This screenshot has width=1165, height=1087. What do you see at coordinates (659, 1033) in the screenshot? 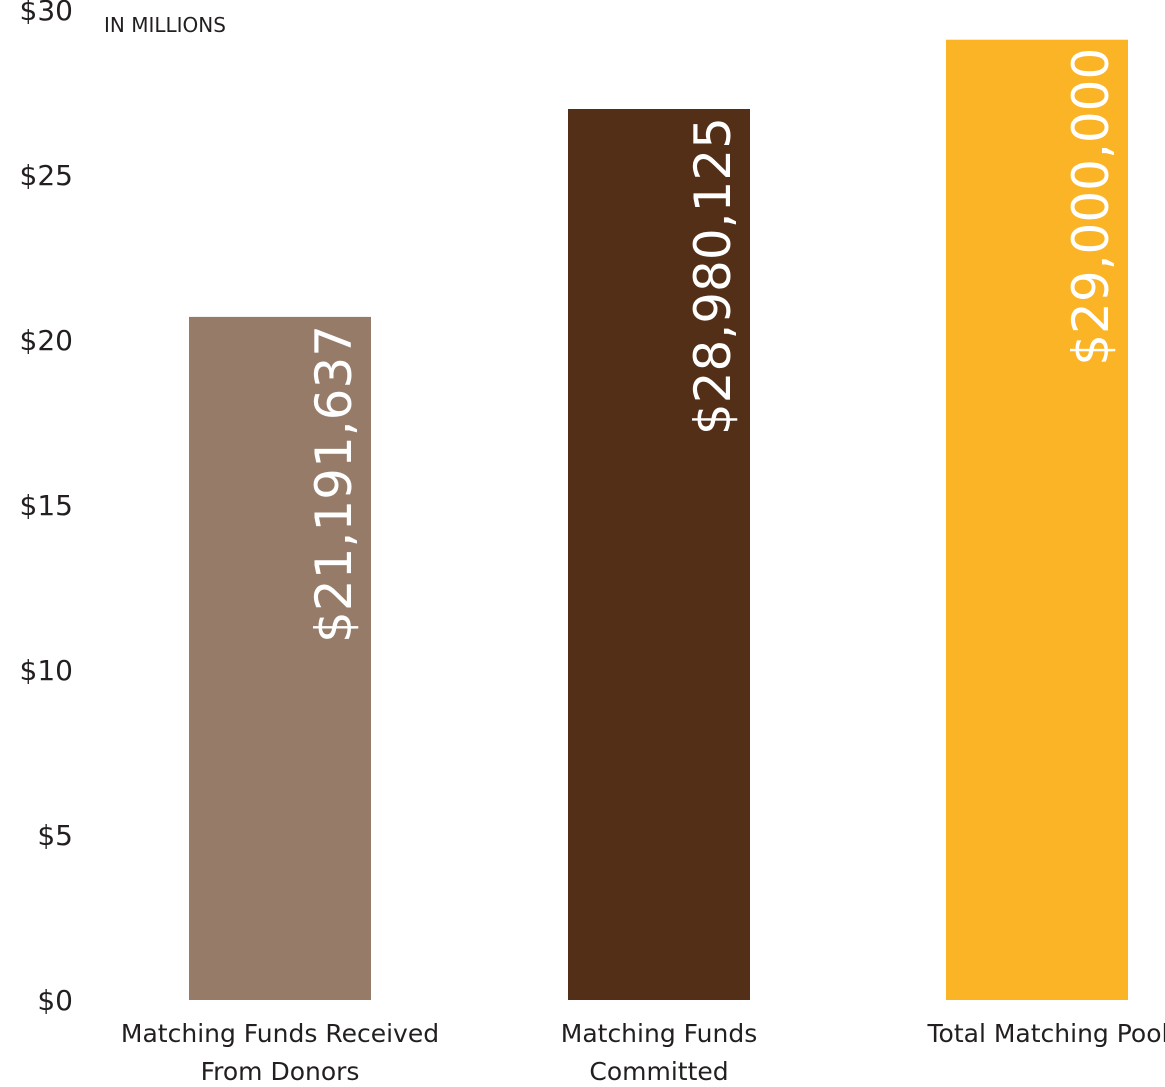
I see `category-label: Matching Funds` at bounding box center [659, 1033].